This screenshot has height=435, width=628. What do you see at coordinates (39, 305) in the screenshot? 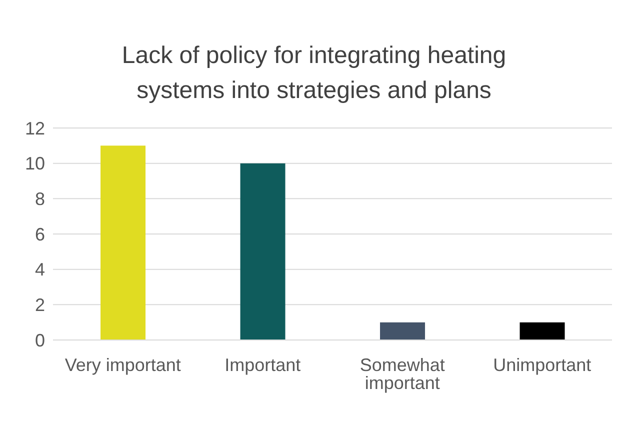
I see `y-tick-label: 2` at bounding box center [39, 305].